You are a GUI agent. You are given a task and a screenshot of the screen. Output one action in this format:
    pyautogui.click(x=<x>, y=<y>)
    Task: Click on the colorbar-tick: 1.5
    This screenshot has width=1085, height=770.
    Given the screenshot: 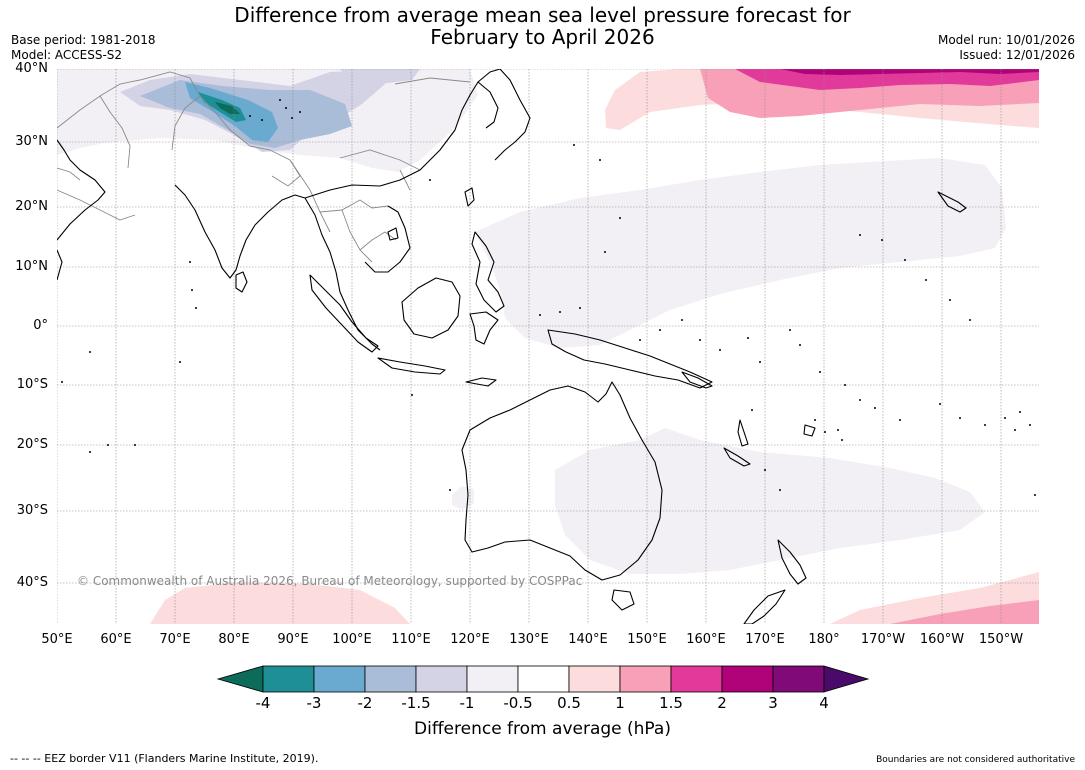 What is the action you would take?
    pyautogui.click(x=671, y=703)
    